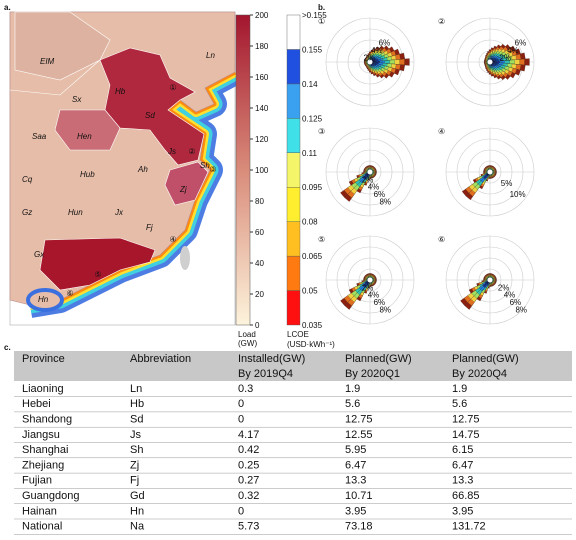 This screenshot has height=540, width=576. I want to click on province-label: Hn, so click(43, 299).